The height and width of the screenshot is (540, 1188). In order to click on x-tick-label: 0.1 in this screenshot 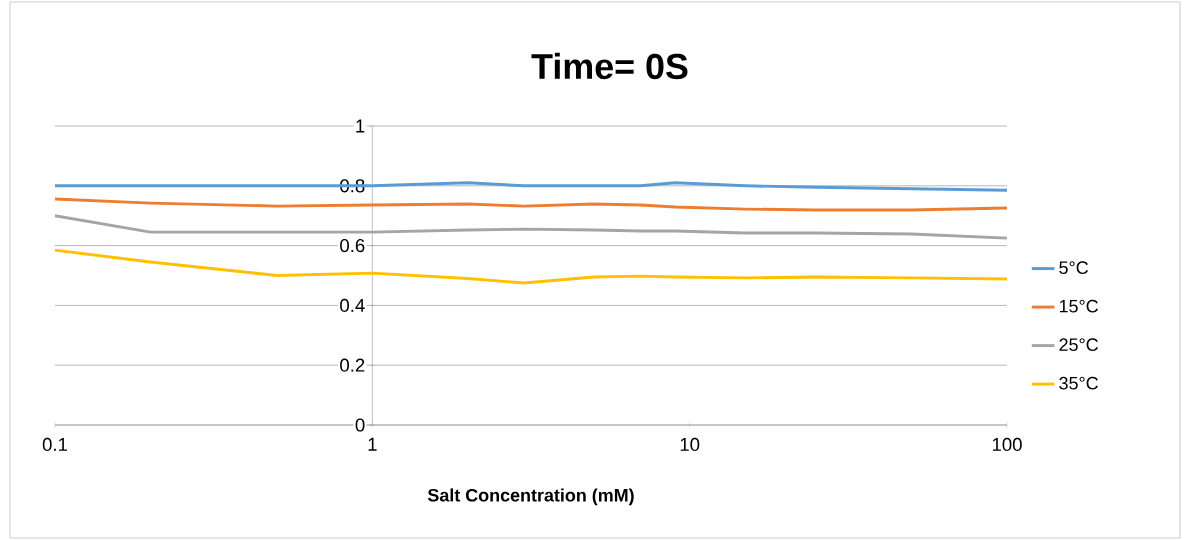, I will do `click(55, 444)`.